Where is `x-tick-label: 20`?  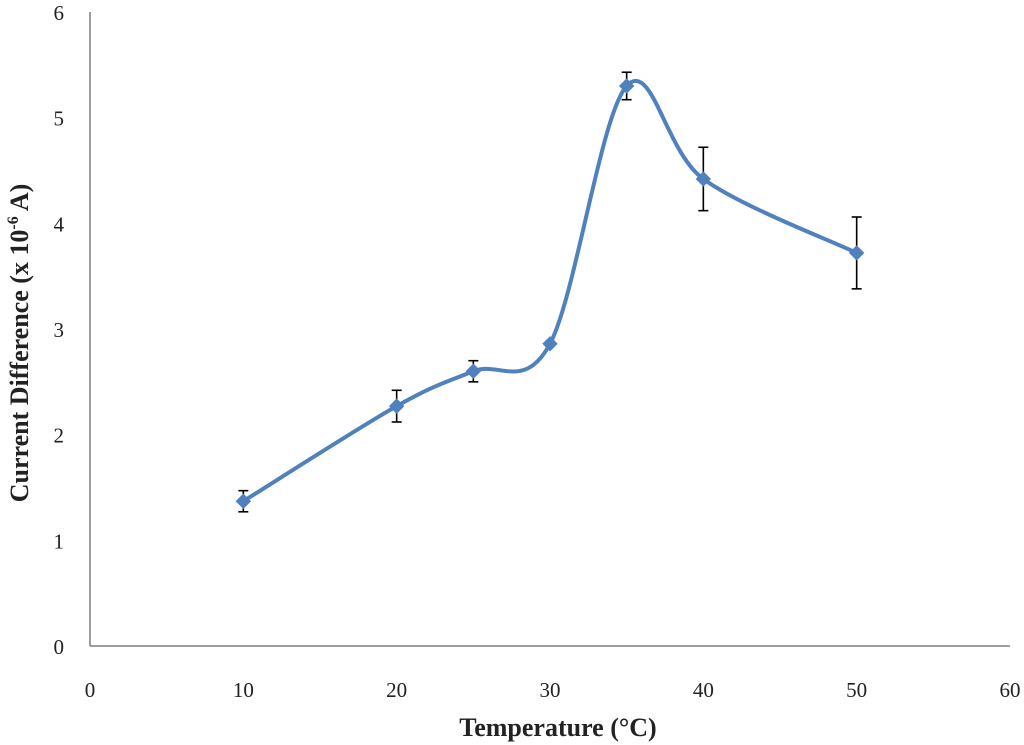 x-tick-label: 20 is located at coordinates (396, 690).